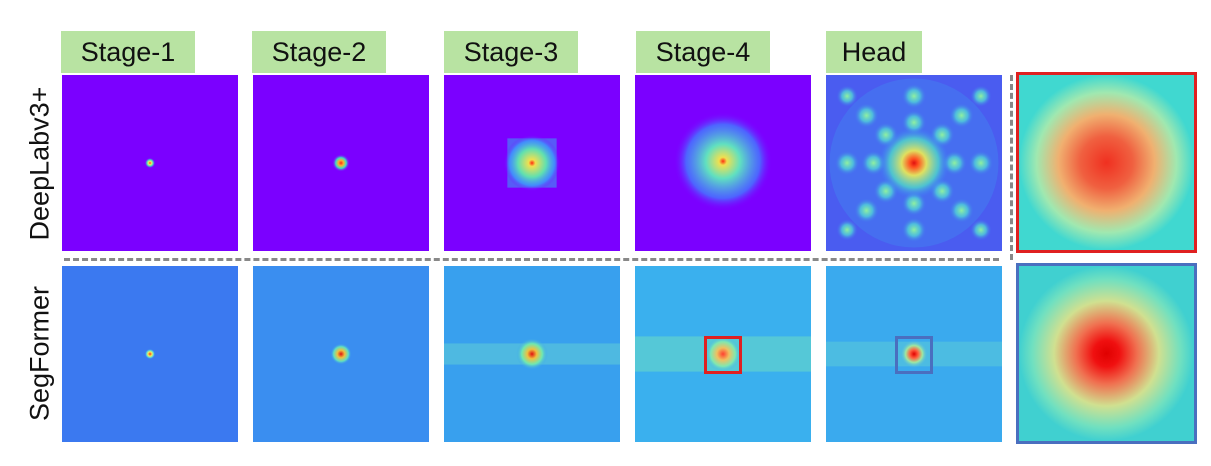 Image resolution: width=1211 pixels, height=466 pixels. I want to click on segformer-stage-2-map, so click(341, 354).